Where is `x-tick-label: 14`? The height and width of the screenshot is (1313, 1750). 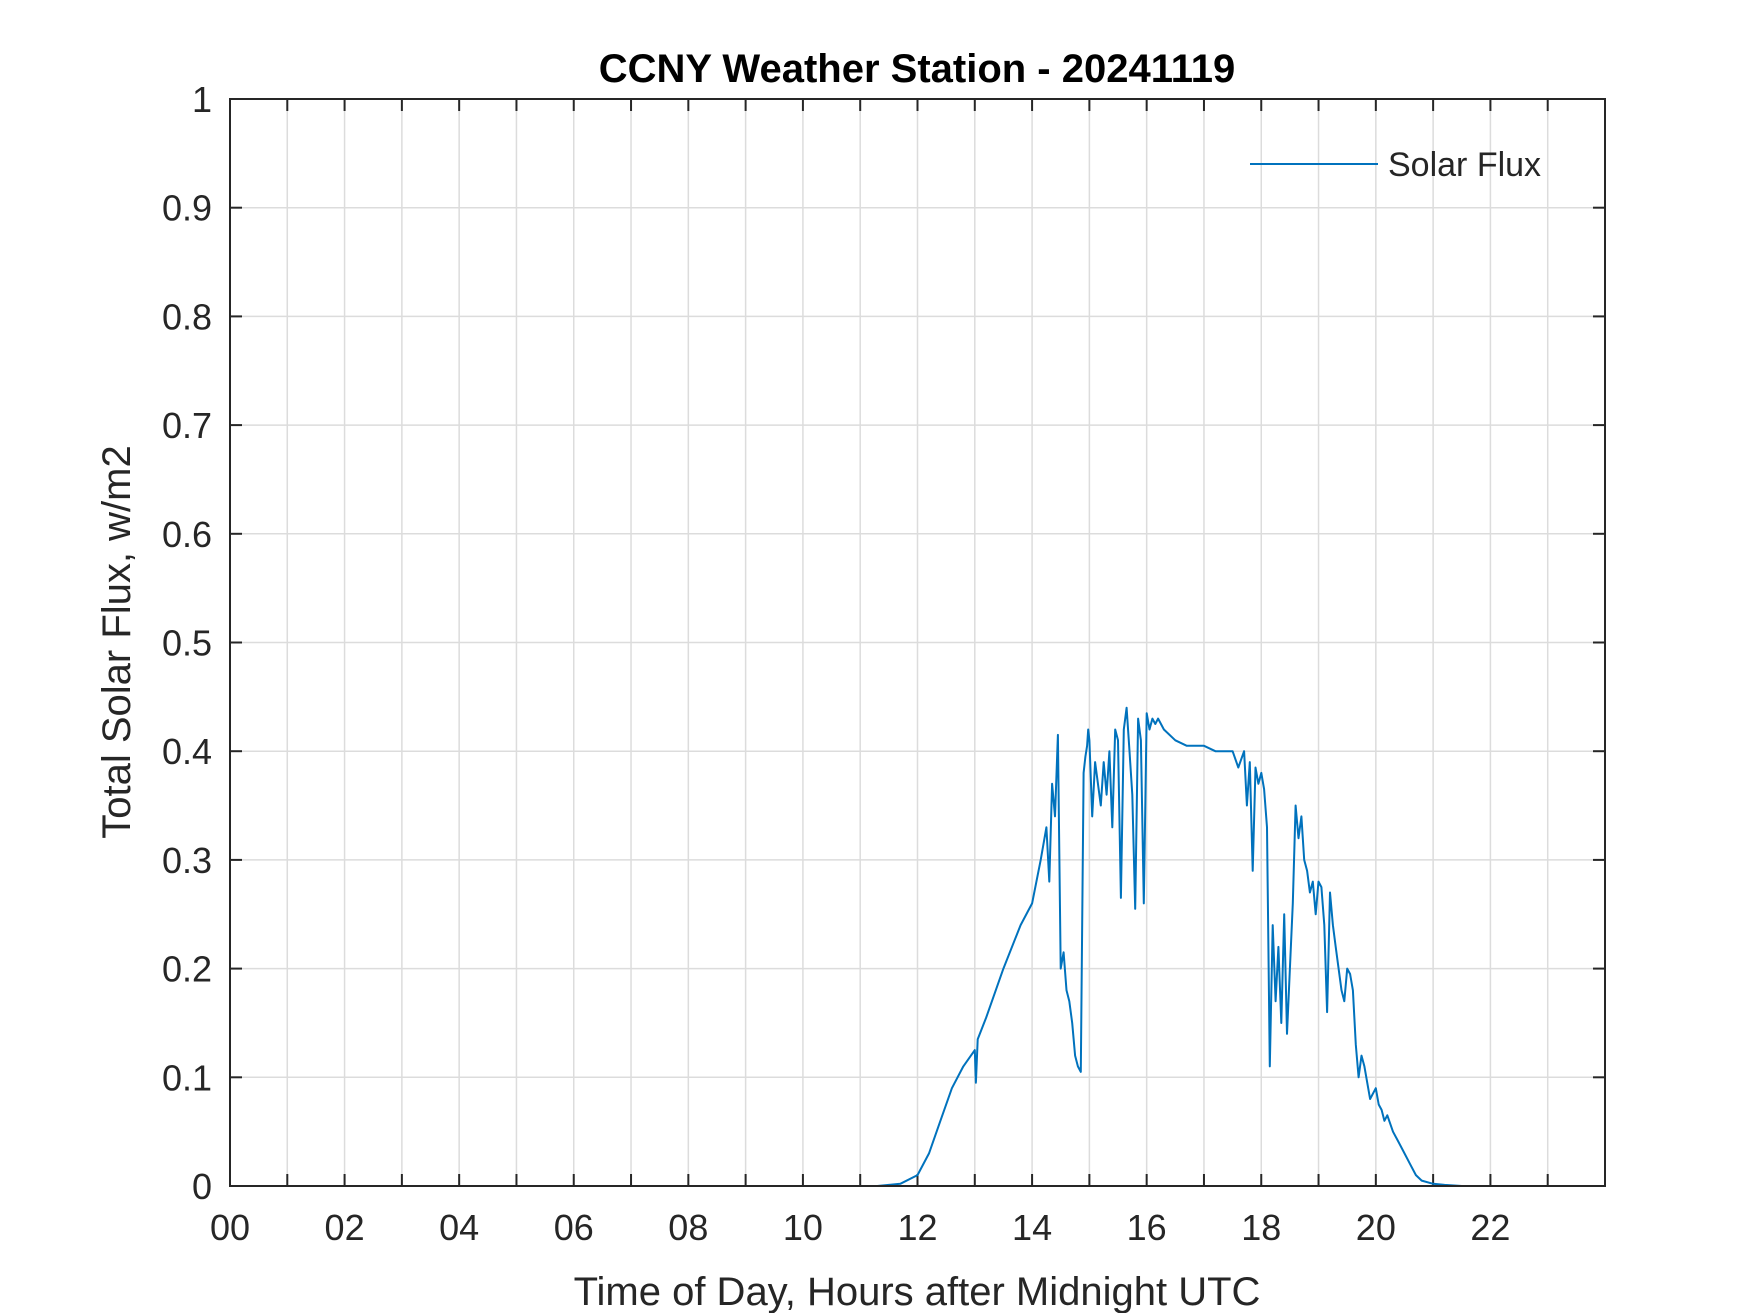
x-tick-label: 14 is located at coordinates (1032, 1227).